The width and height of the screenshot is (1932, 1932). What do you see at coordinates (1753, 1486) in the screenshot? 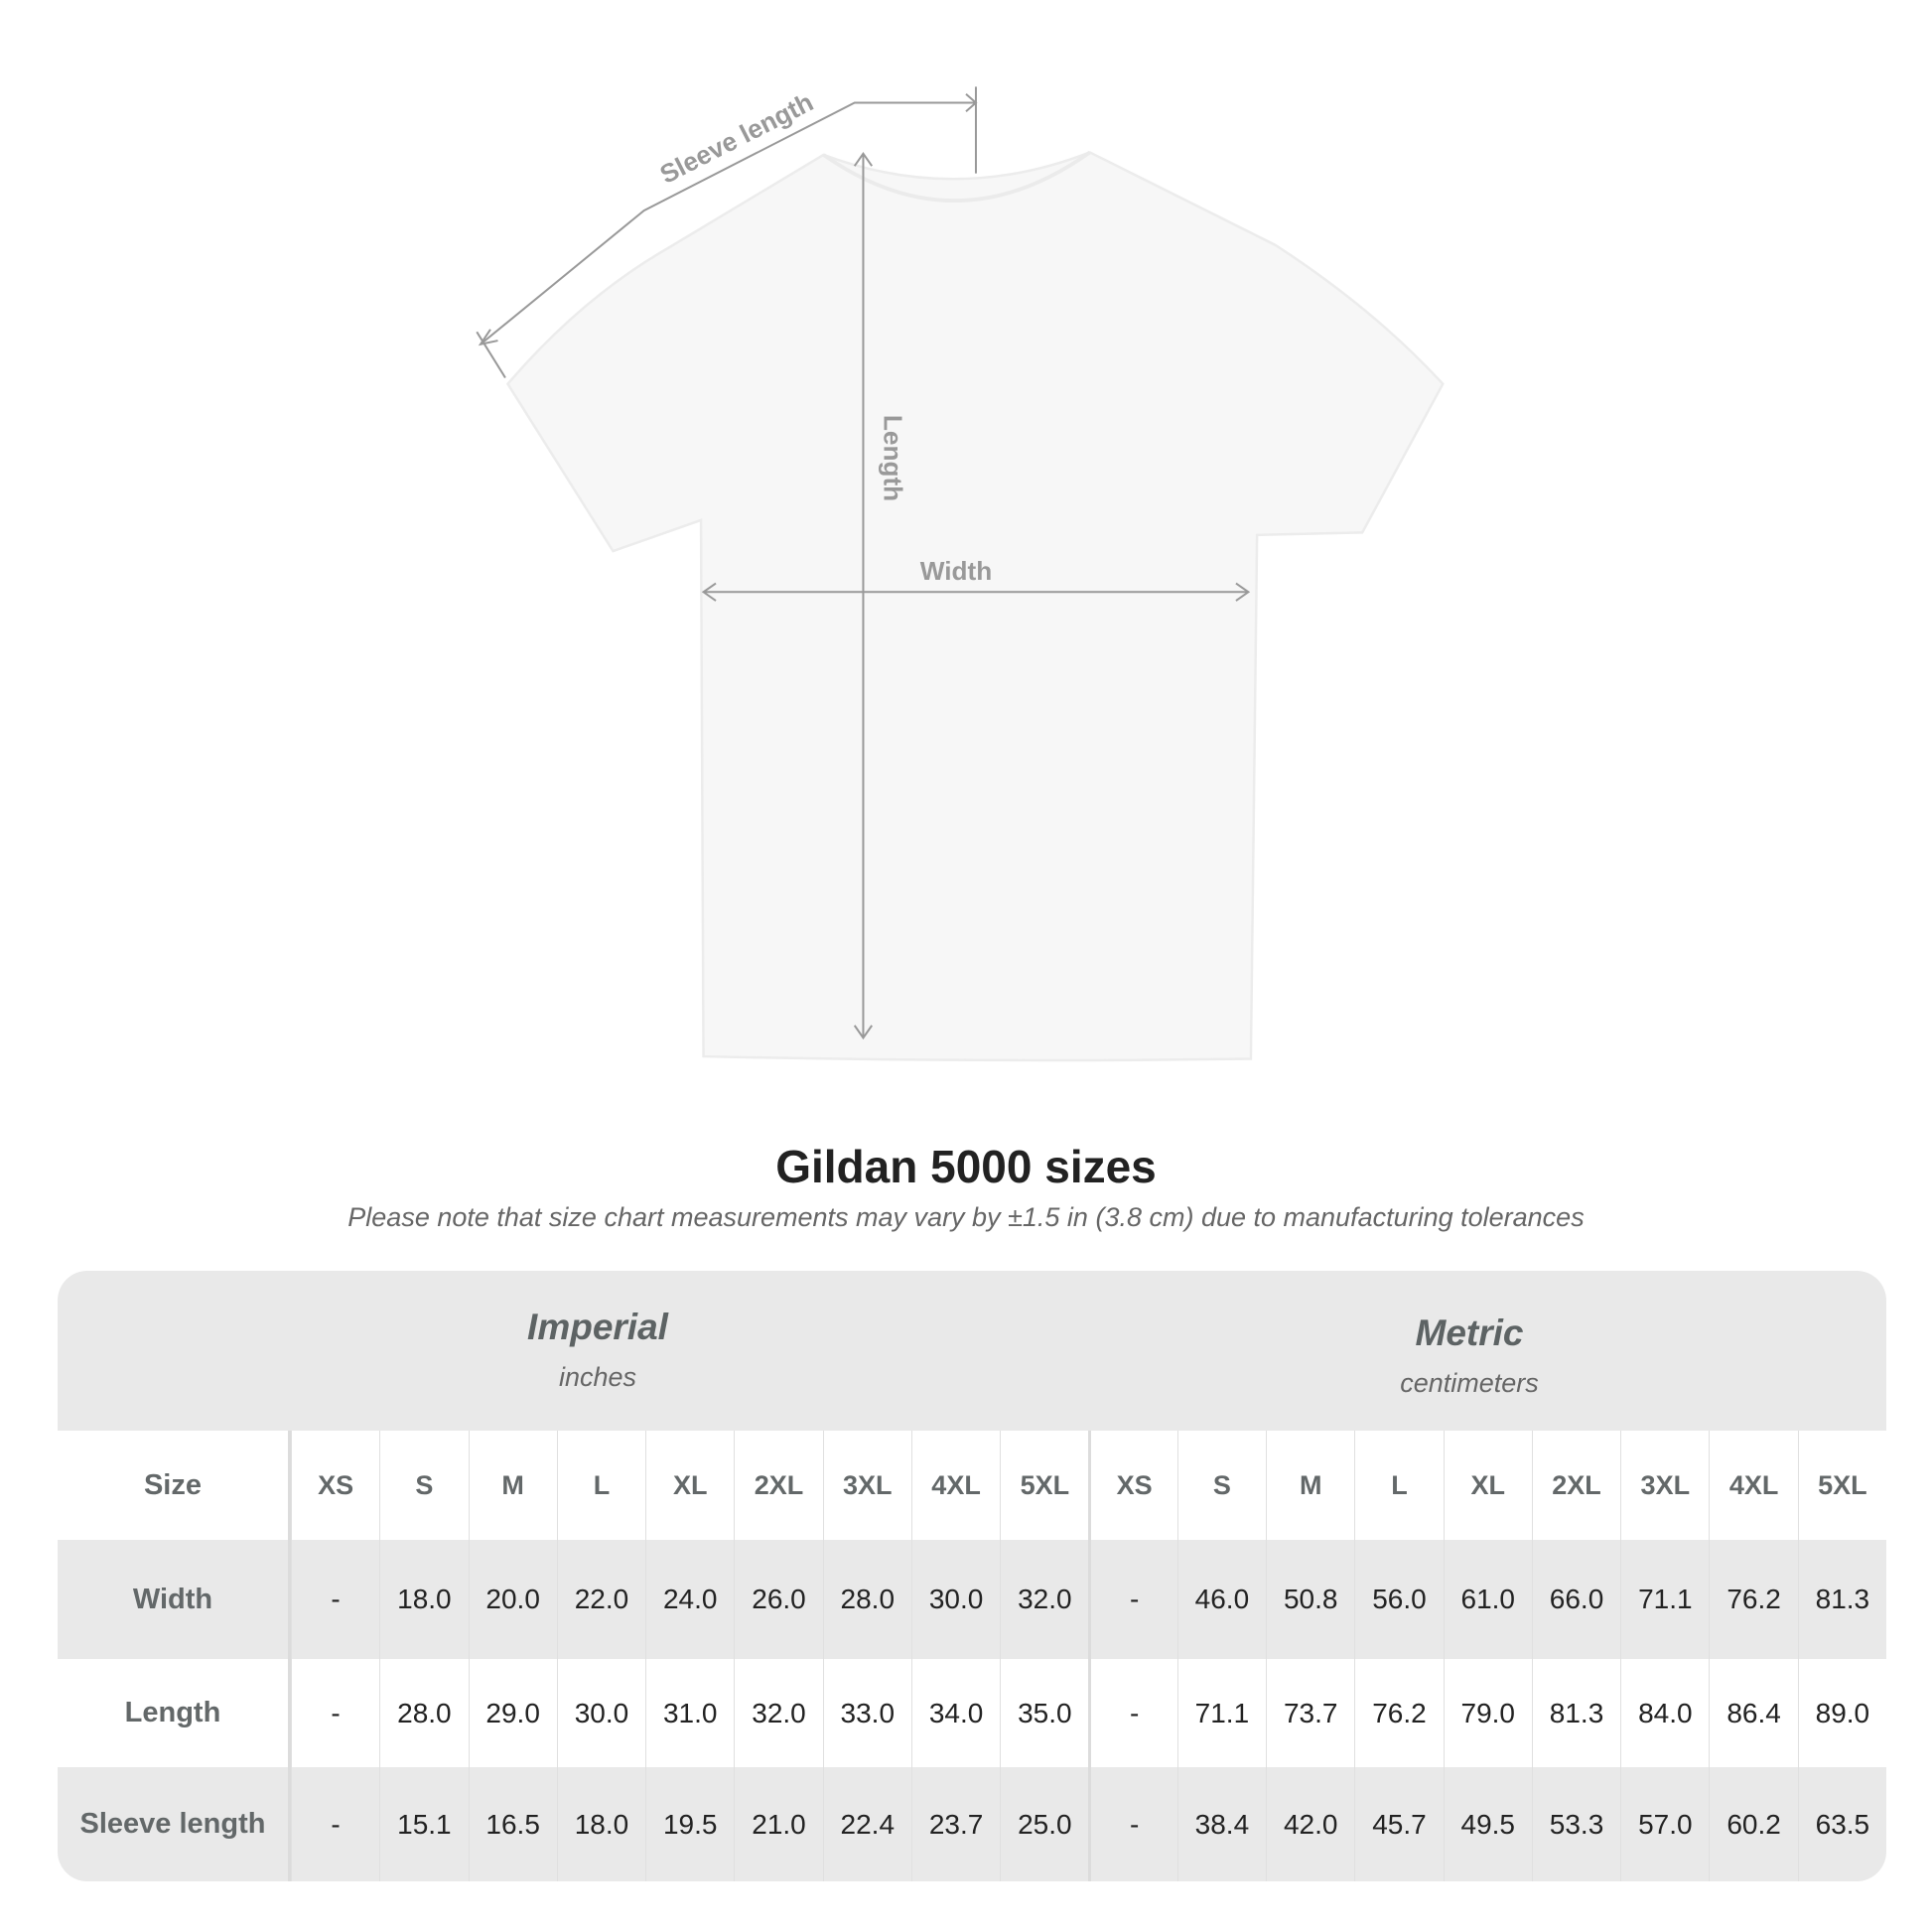
I see `metric-size-header: 4XL` at bounding box center [1753, 1486].